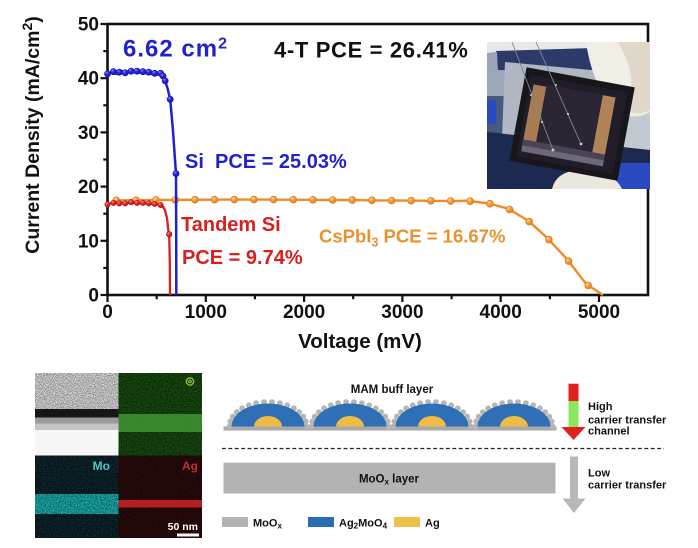  What do you see at coordinates (371, 50) in the screenshot?
I see `svg-text: 4-T PCE = 26.41%` at bounding box center [371, 50].